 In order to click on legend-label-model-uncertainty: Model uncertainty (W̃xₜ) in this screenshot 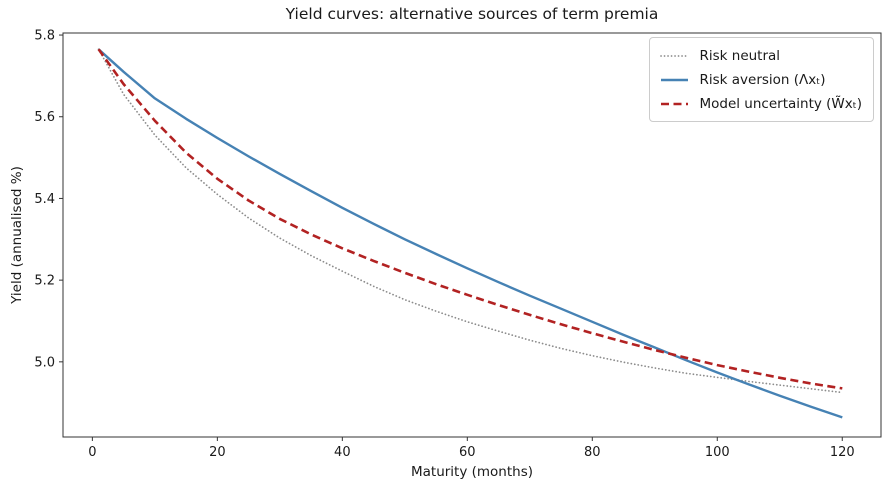, I will do `click(780, 103)`.